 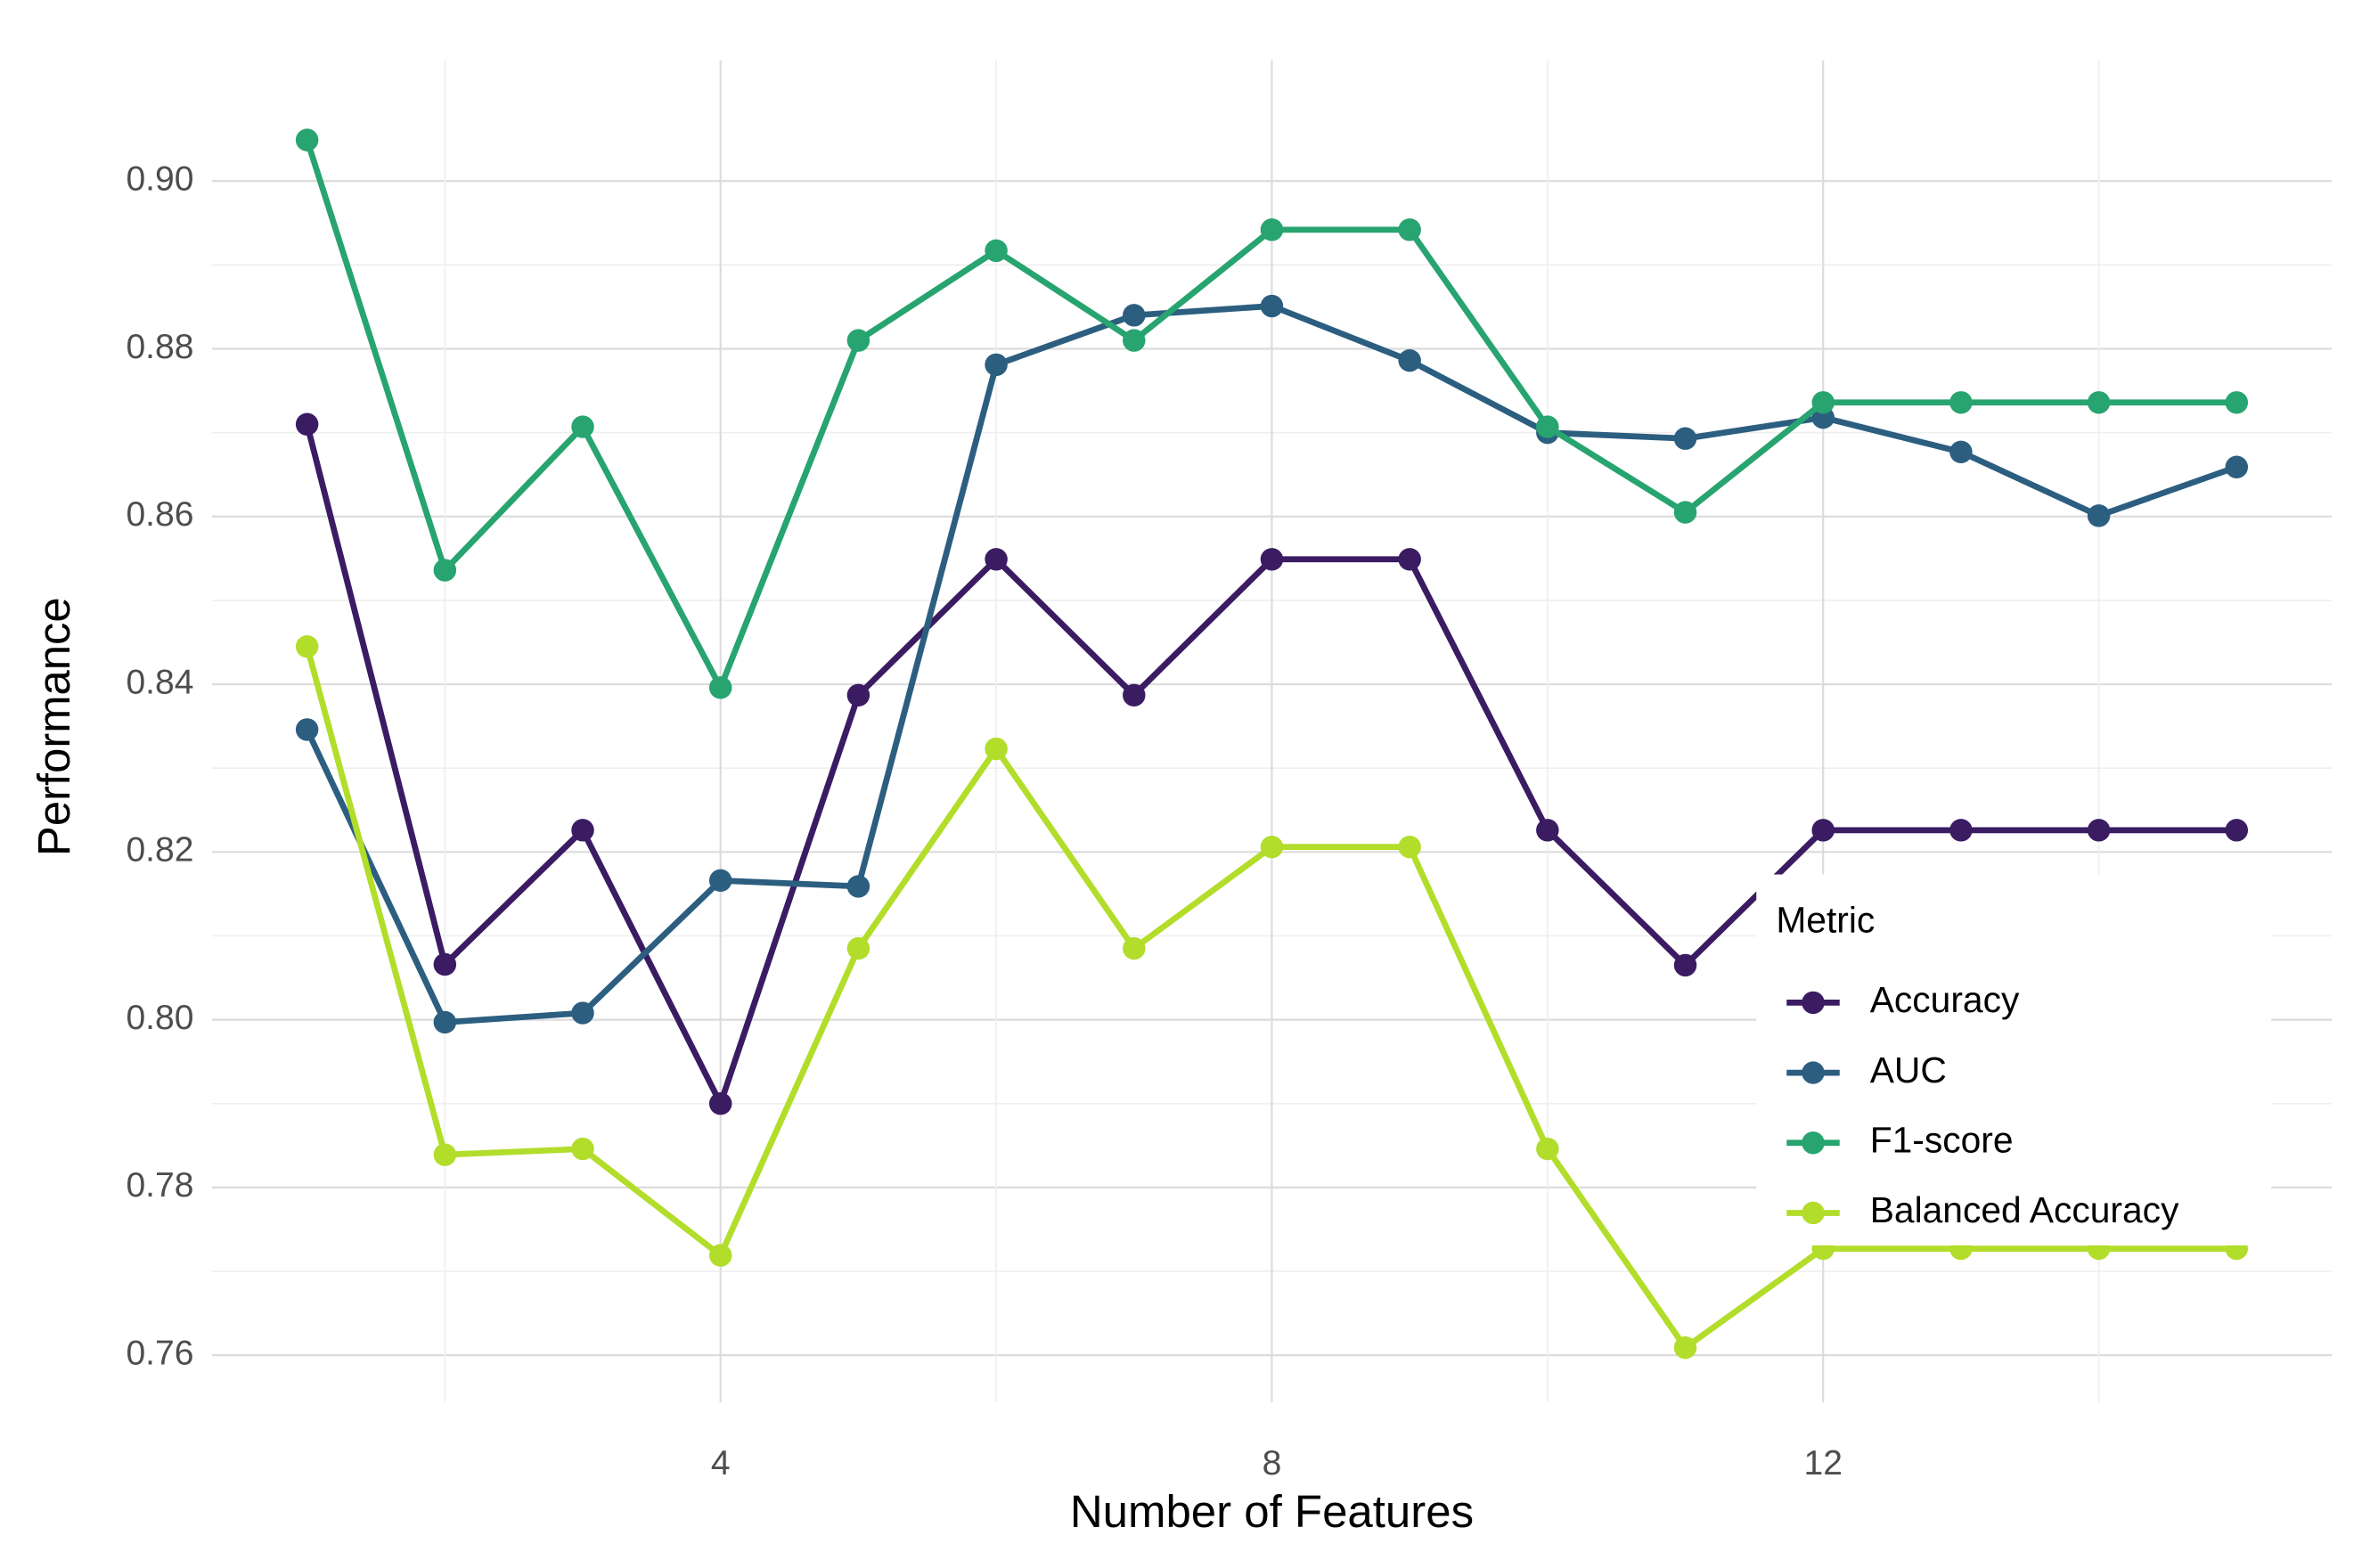 What do you see at coordinates (1272, 1511) in the screenshot?
I see `x-axis-title: Number of Features` at bounding box center [1272, 1511].